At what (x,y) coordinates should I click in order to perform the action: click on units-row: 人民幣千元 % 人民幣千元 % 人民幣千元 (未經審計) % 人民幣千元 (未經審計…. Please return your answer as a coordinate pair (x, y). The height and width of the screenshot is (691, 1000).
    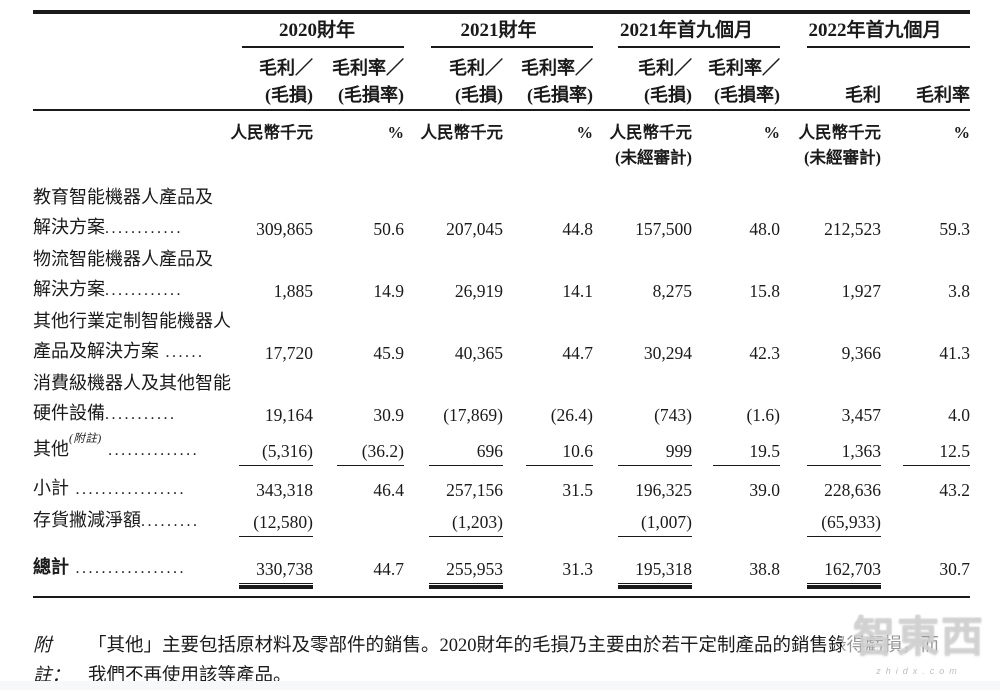
    Looking at the image, I should click on (502, 140).